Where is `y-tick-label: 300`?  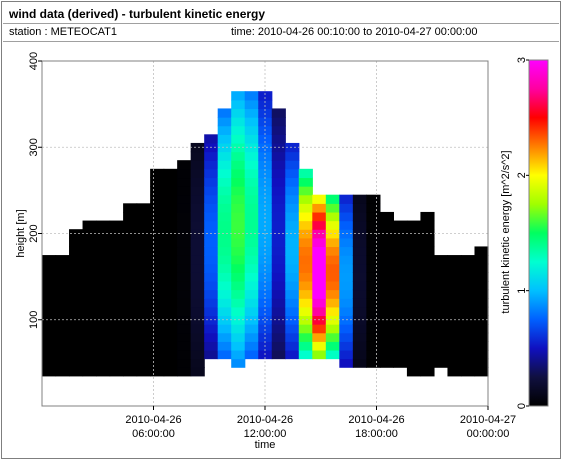
y-tick-label: 300 is located at coordinates (34, 147).